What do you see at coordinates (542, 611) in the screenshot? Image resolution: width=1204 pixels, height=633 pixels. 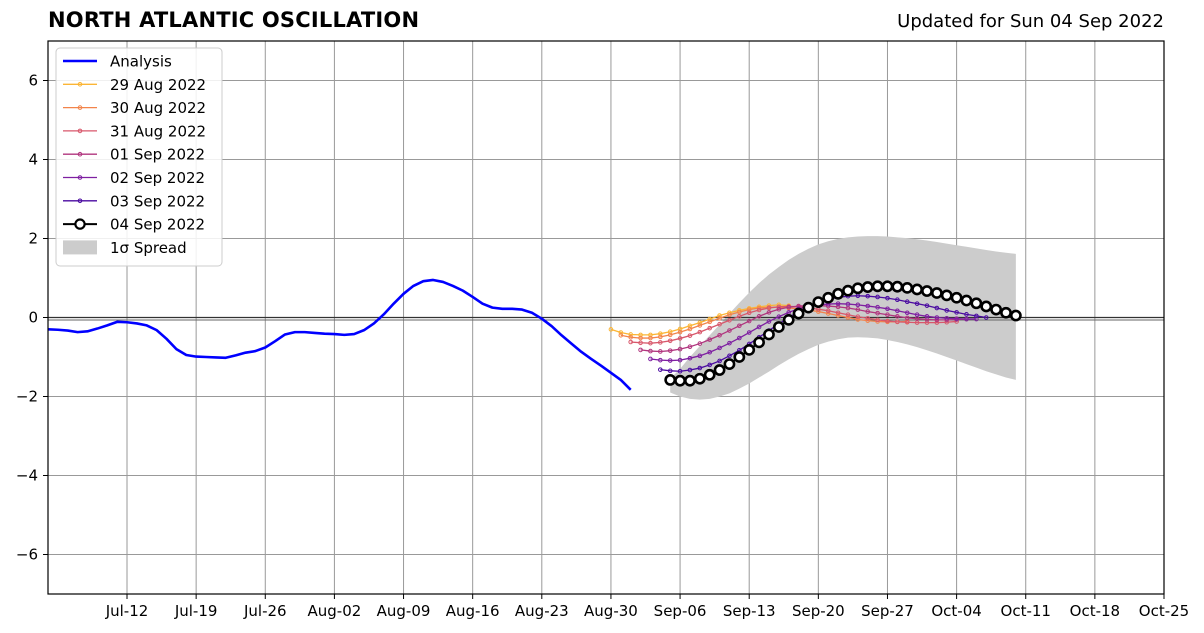 I see `x-tick-label: Aug-23` at bounding box center [542, 611].